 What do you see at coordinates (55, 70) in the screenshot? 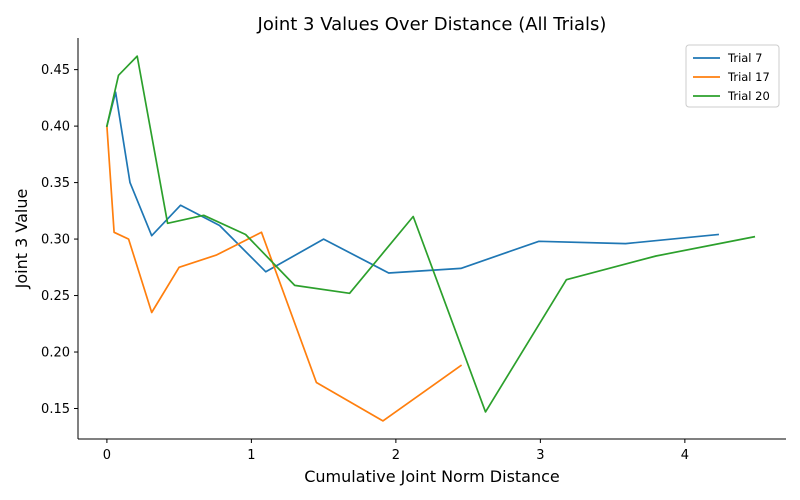
I see `y-tick-label: 0.45` at bounding box center [55, 70].